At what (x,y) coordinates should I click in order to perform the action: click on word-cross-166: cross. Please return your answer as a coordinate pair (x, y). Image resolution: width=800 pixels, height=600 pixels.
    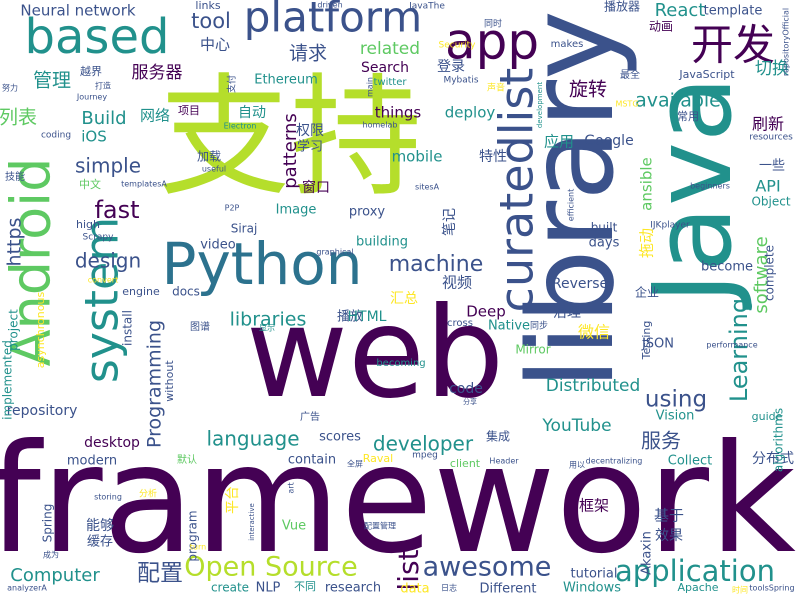
    Looking at the image, I should click on (460, 323).